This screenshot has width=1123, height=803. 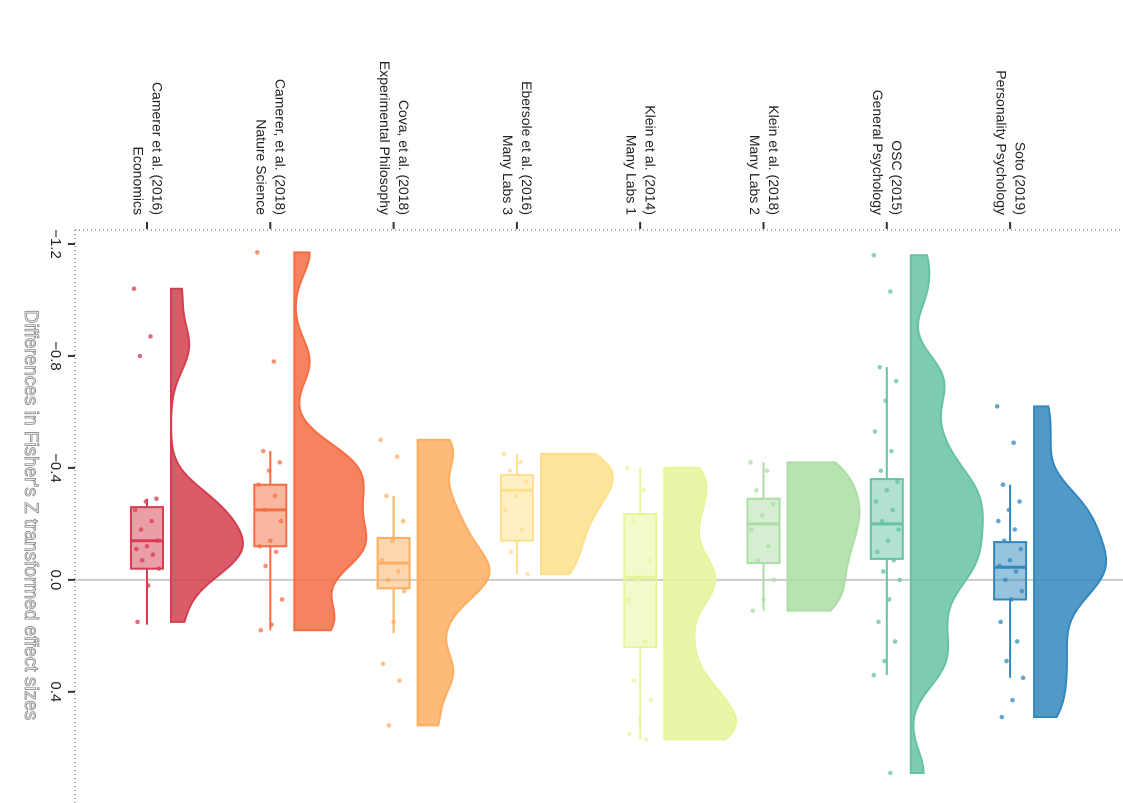 I want to click on category-label: Camerer et al. (2016), so click(x=157, y=148).